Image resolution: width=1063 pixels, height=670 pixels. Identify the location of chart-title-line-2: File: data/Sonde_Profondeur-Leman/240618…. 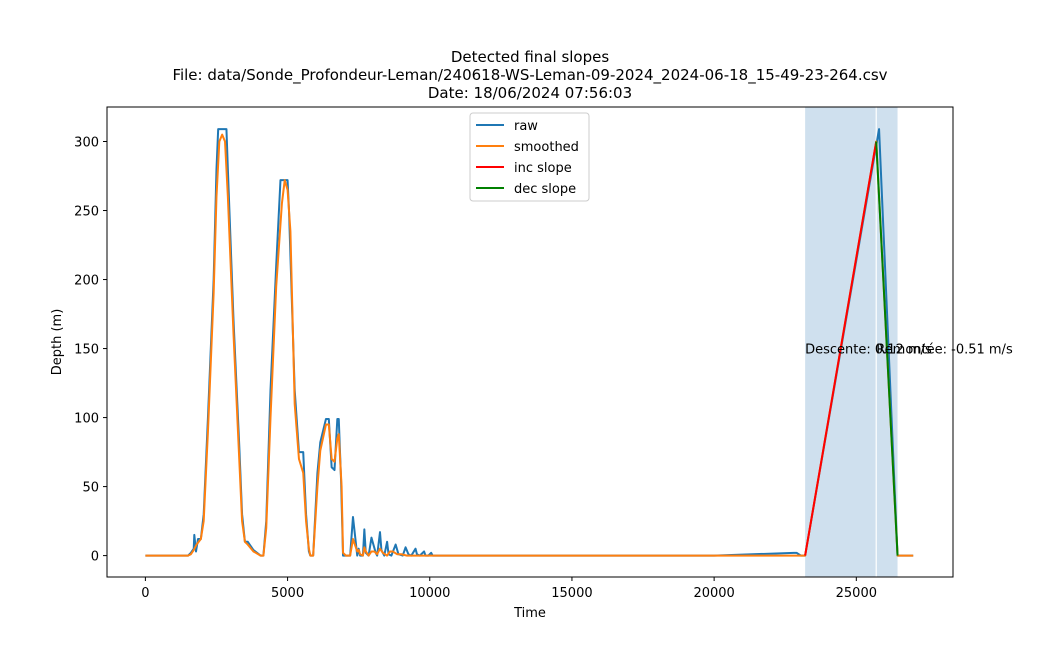
(529, 75).